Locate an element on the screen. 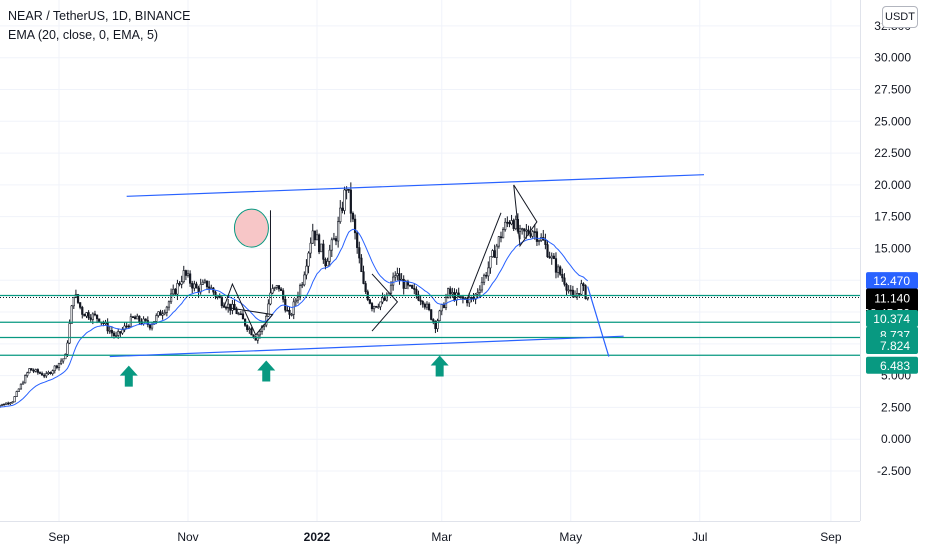 This screenshot has width=932, height=550. time-axis: Sep Nov 2022 Mar May Jul Sep is located at coordinates (445, 537).